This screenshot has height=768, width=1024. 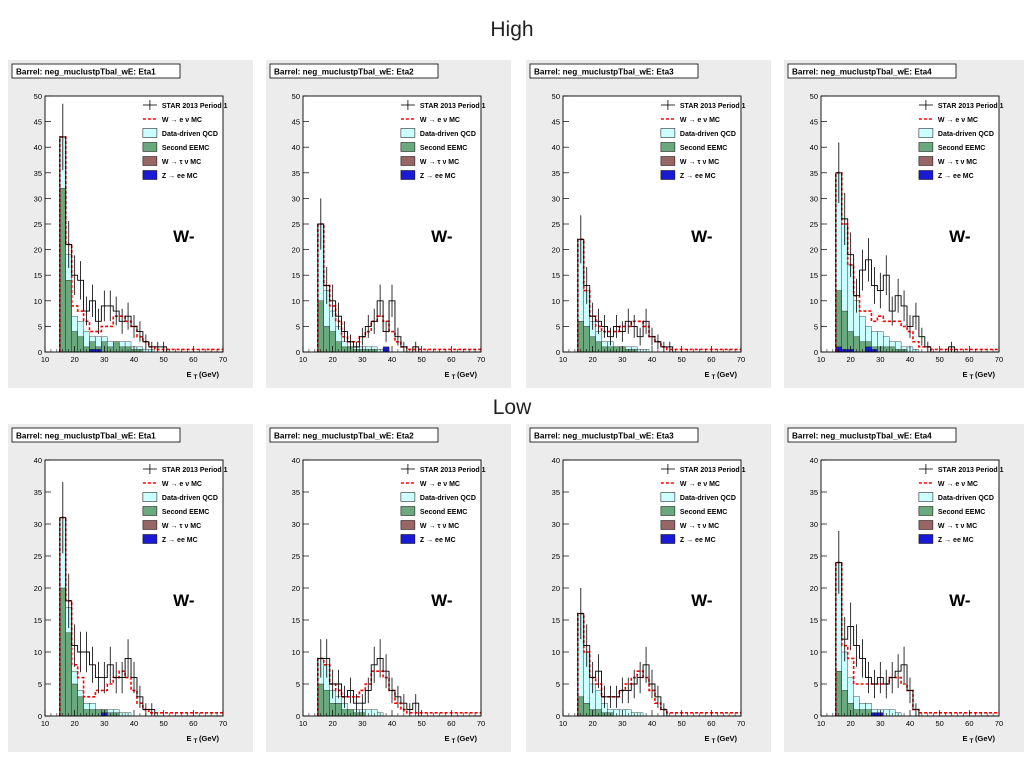 What do you see at coordinates (134, 224) in the screenshot?
I see `plot-area` at bounding box center [134, 224].